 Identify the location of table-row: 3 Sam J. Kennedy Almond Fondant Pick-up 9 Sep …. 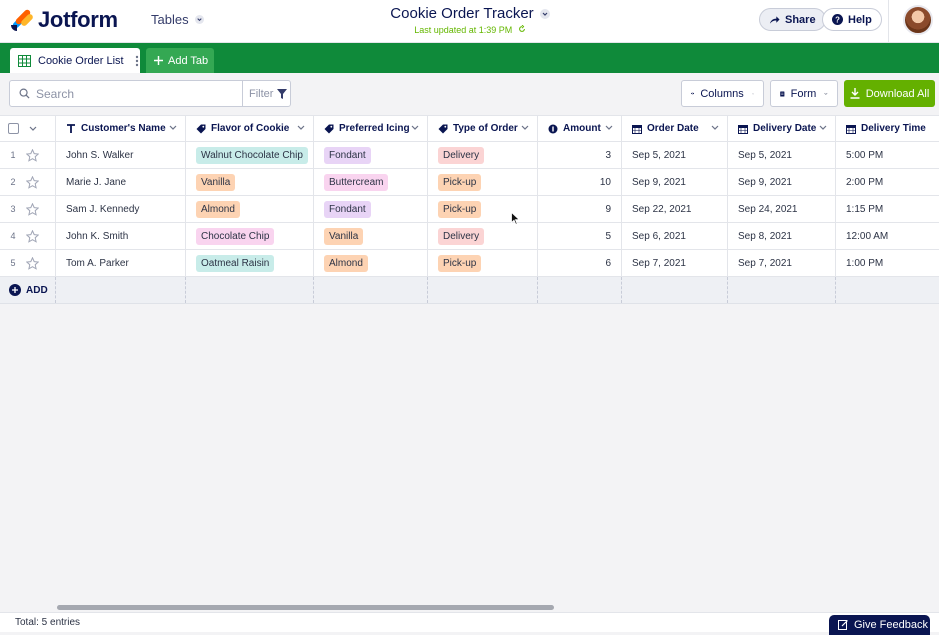
(469, 209).